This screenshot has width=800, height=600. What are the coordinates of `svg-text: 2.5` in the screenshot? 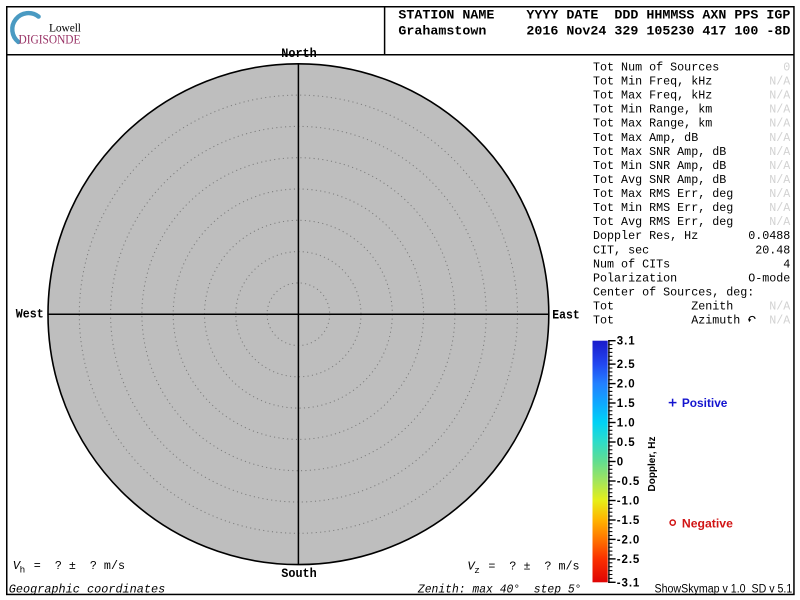 It's located at (626, 365).